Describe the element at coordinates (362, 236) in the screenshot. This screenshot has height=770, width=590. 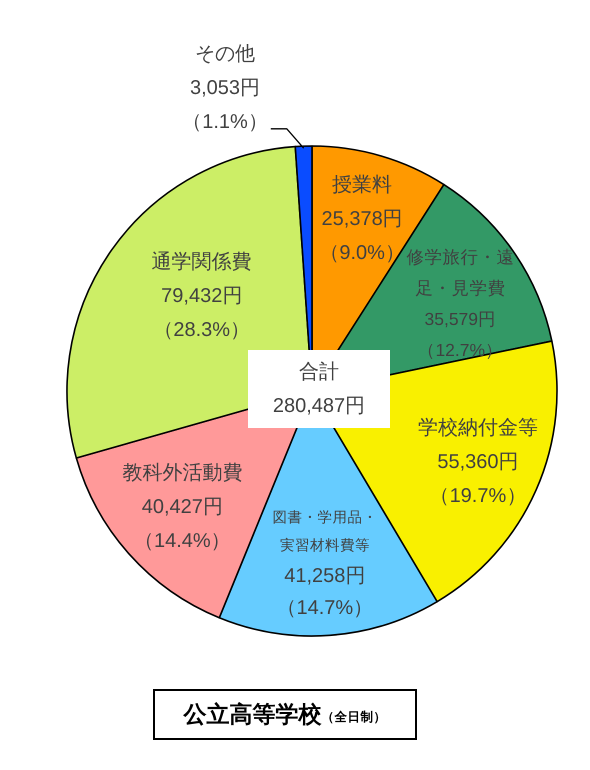
I see `data-label: 25,378円（9.0%）` at that location.